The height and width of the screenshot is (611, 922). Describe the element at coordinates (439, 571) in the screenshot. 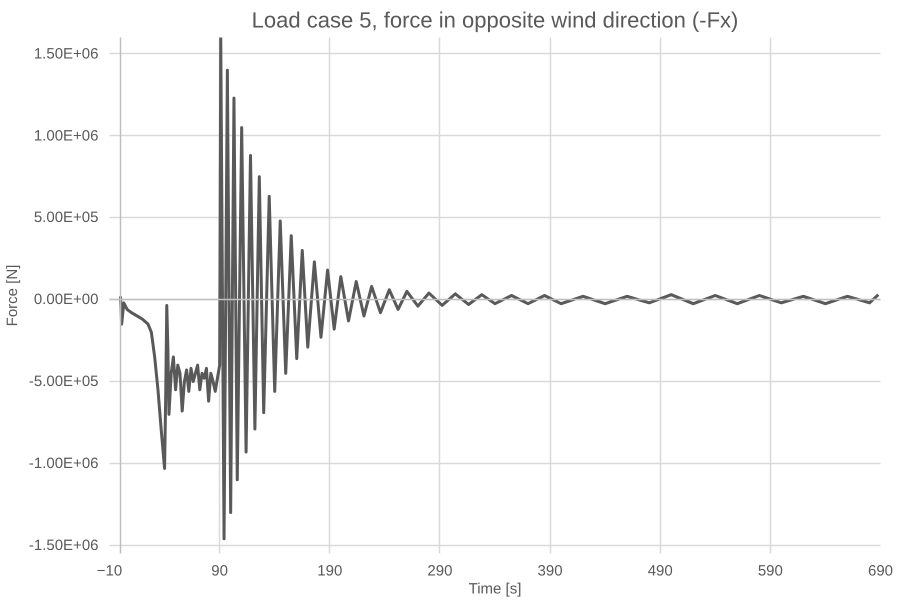

I see `x-tick-label: 290` at that location.